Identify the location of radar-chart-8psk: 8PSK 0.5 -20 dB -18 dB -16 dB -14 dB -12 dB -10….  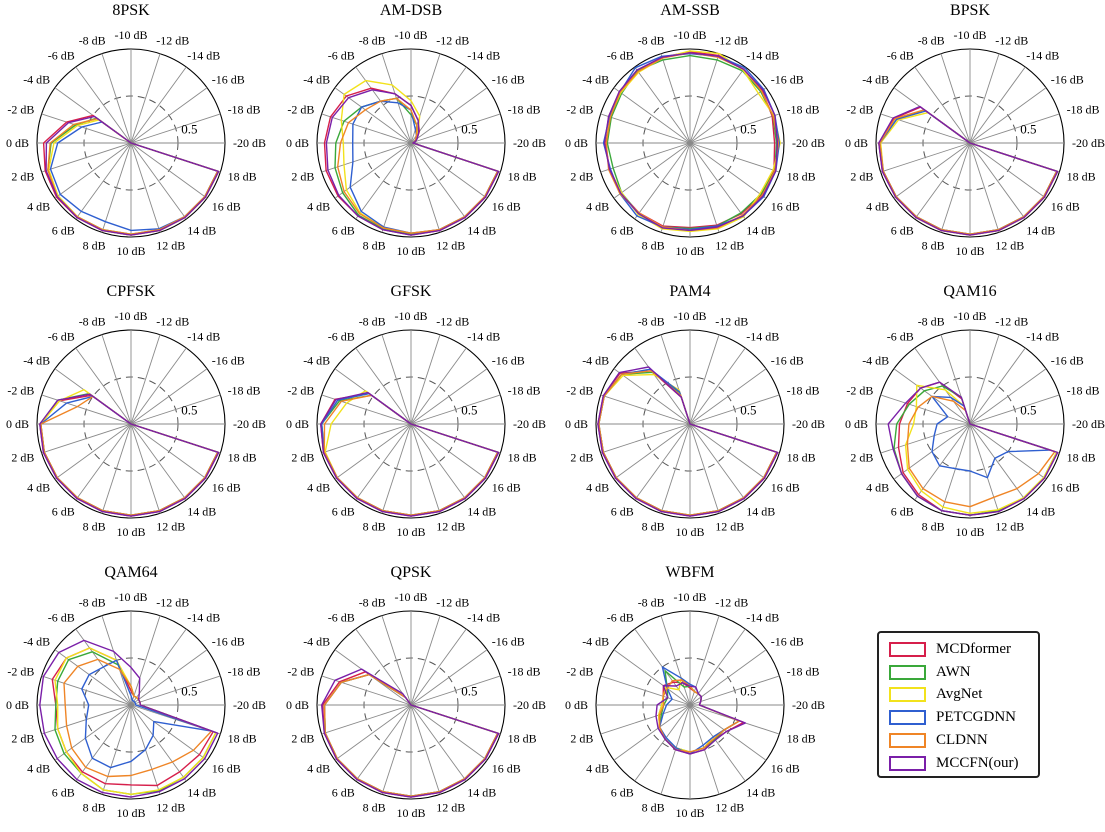
(136, 130).